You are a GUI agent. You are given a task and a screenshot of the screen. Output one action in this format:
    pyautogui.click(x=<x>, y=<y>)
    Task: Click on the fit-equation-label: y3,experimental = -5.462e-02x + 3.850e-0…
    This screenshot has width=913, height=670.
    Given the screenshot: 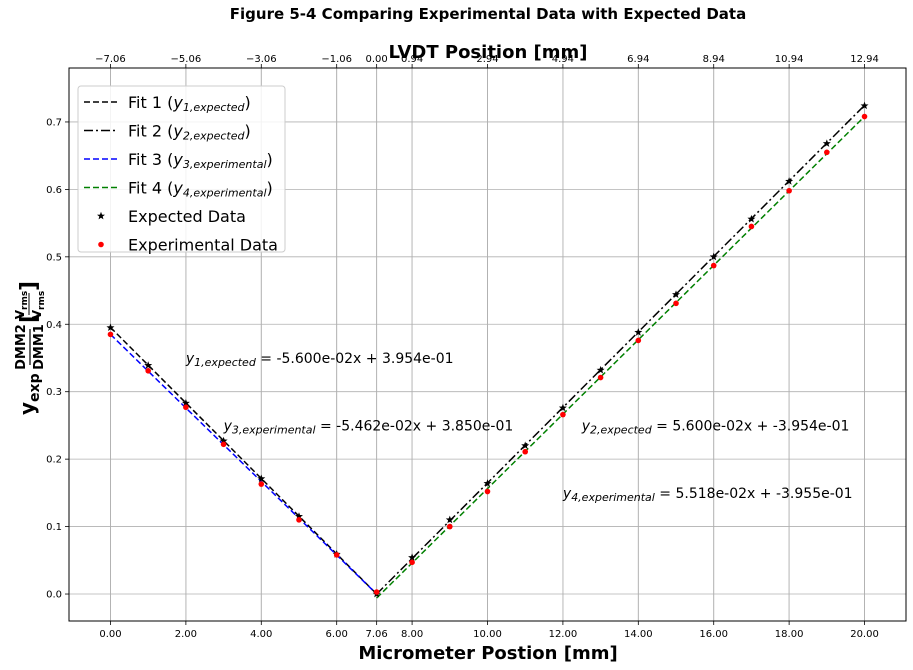 What is the action you would take?
    pyautogui.click(x=368, y=427)
    